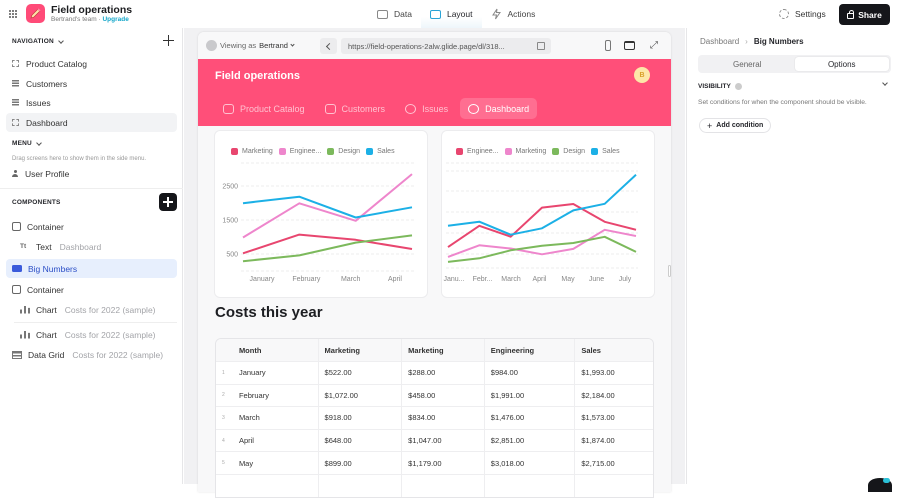  Describe the element at coordinates (361, 463) in the screenshot. I see `table-cell: $899.00` at that location.